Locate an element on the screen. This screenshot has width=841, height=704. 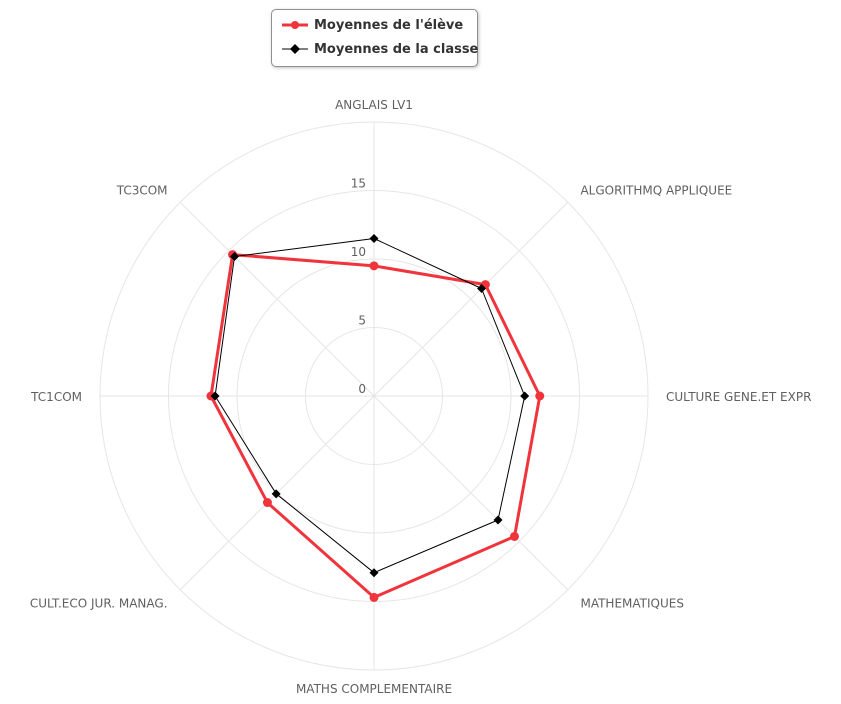
radial-ticks: 0 5 10 15 is located at coordinates (358, 287).